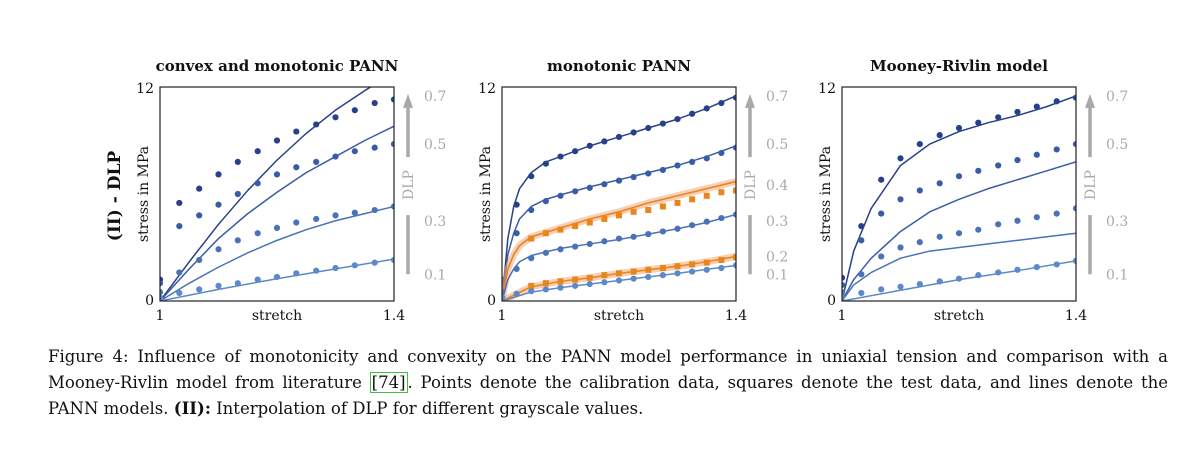 The width and height of the screenshot is (1200, 453). What do you see at coordinates (1090, 100) in the screenshot?
I see `dlp-arrow-head` at bounding box center [1090, 100].